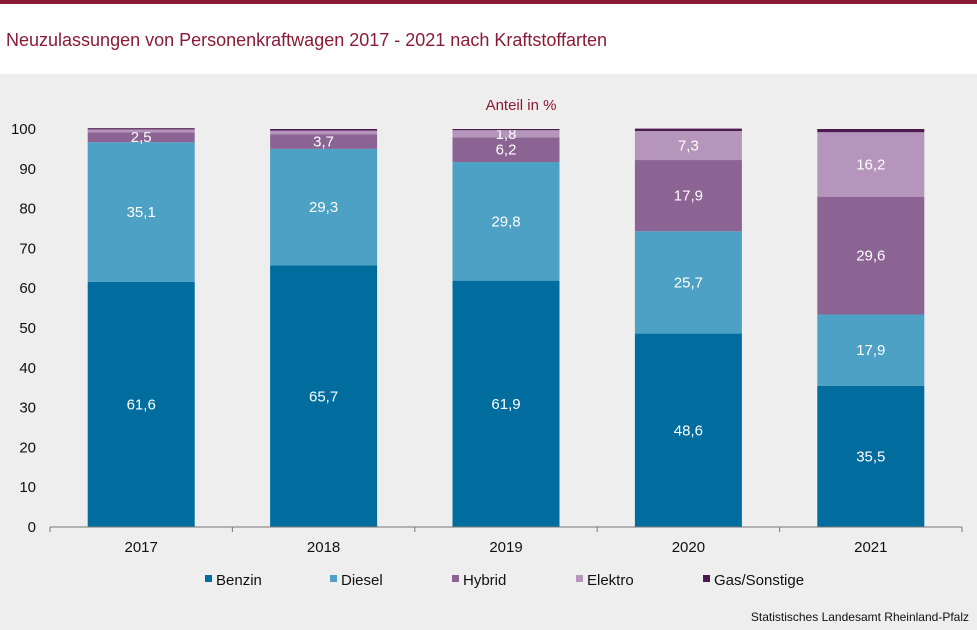 This screenshot has height=630, width=977. Describe the element at coordinates (27, 408) in the screenshot. I see `y-tick-label: 30` at that location.